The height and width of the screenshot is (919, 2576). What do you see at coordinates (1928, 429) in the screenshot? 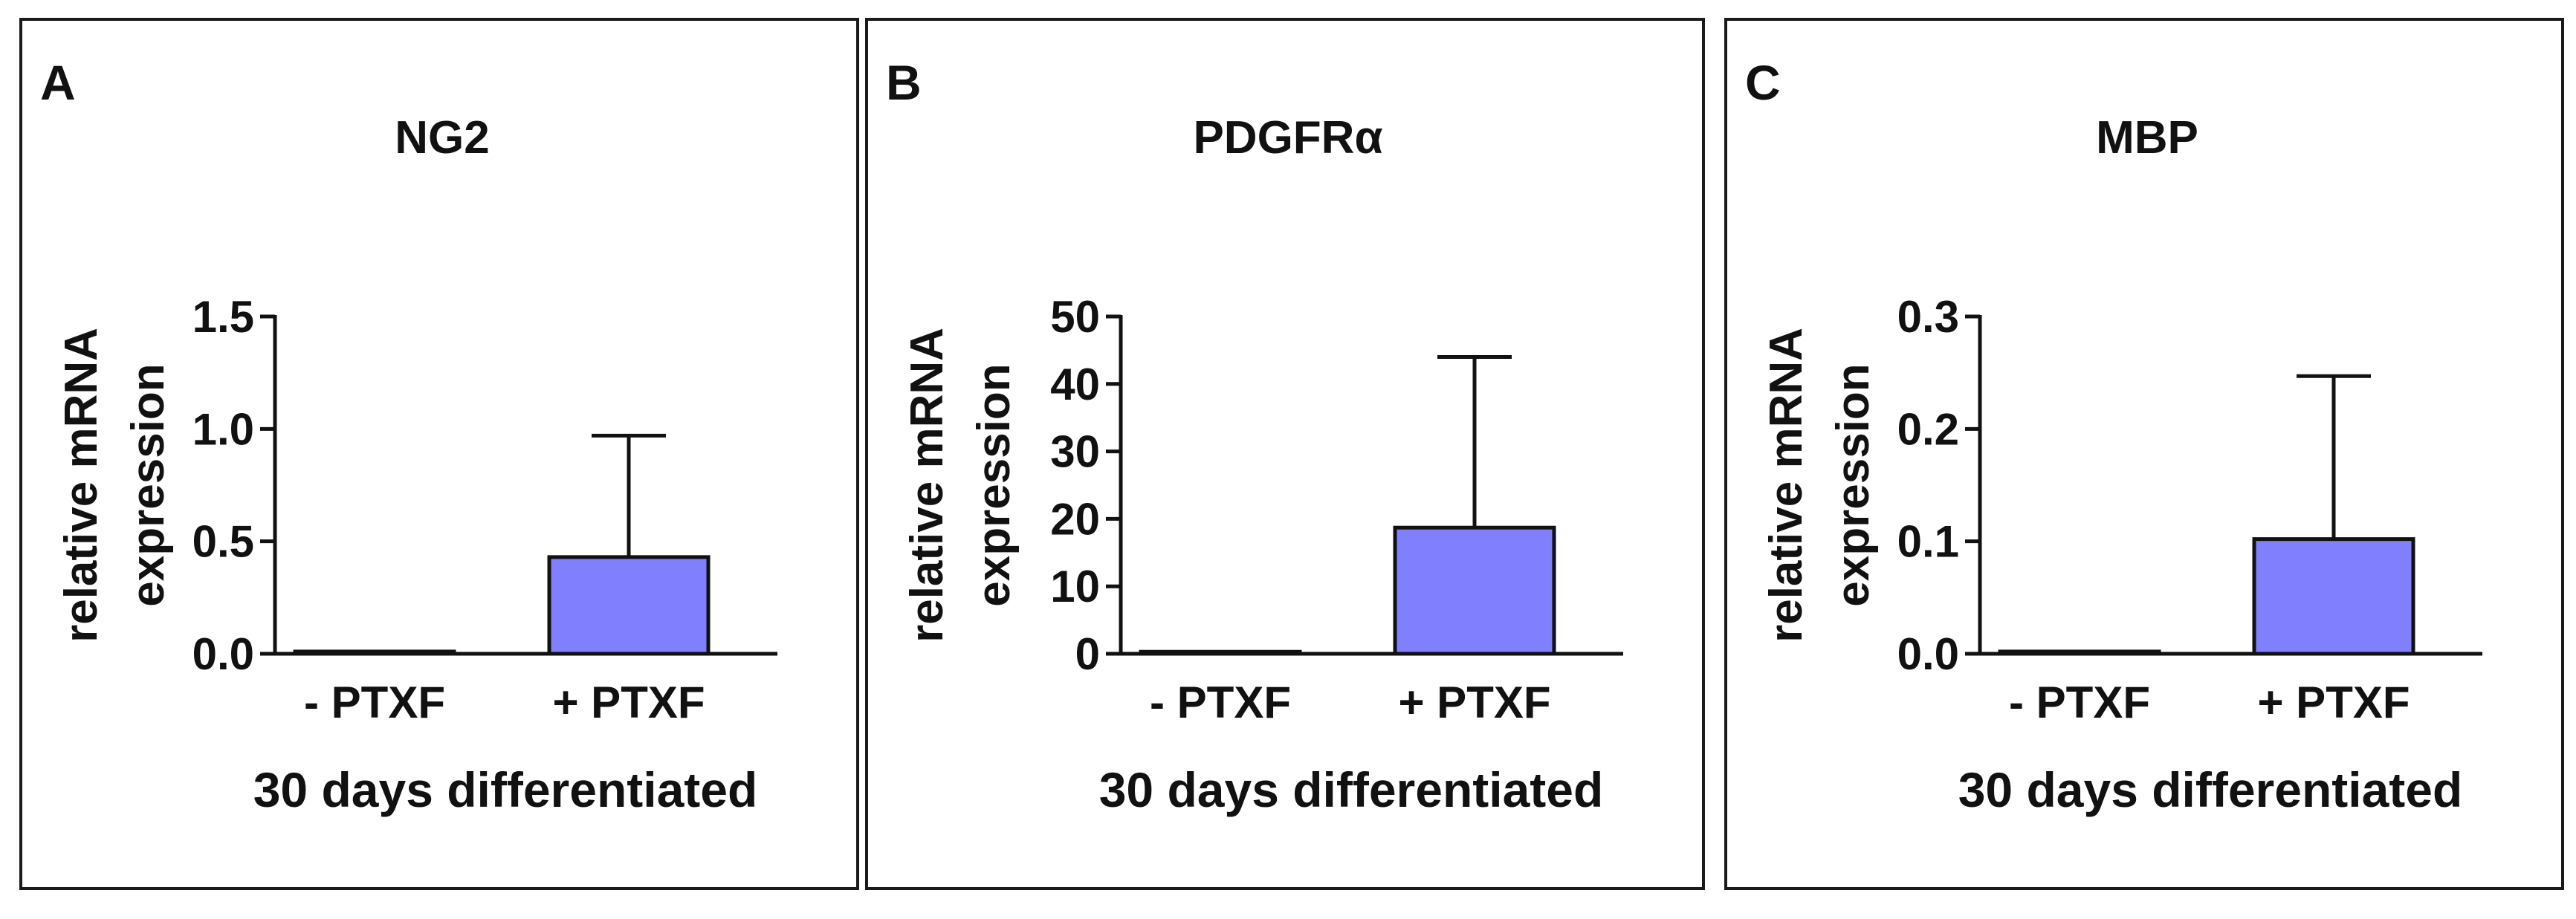
I see `y-tick-label: 0.2` at bounding box center [1928, 429].